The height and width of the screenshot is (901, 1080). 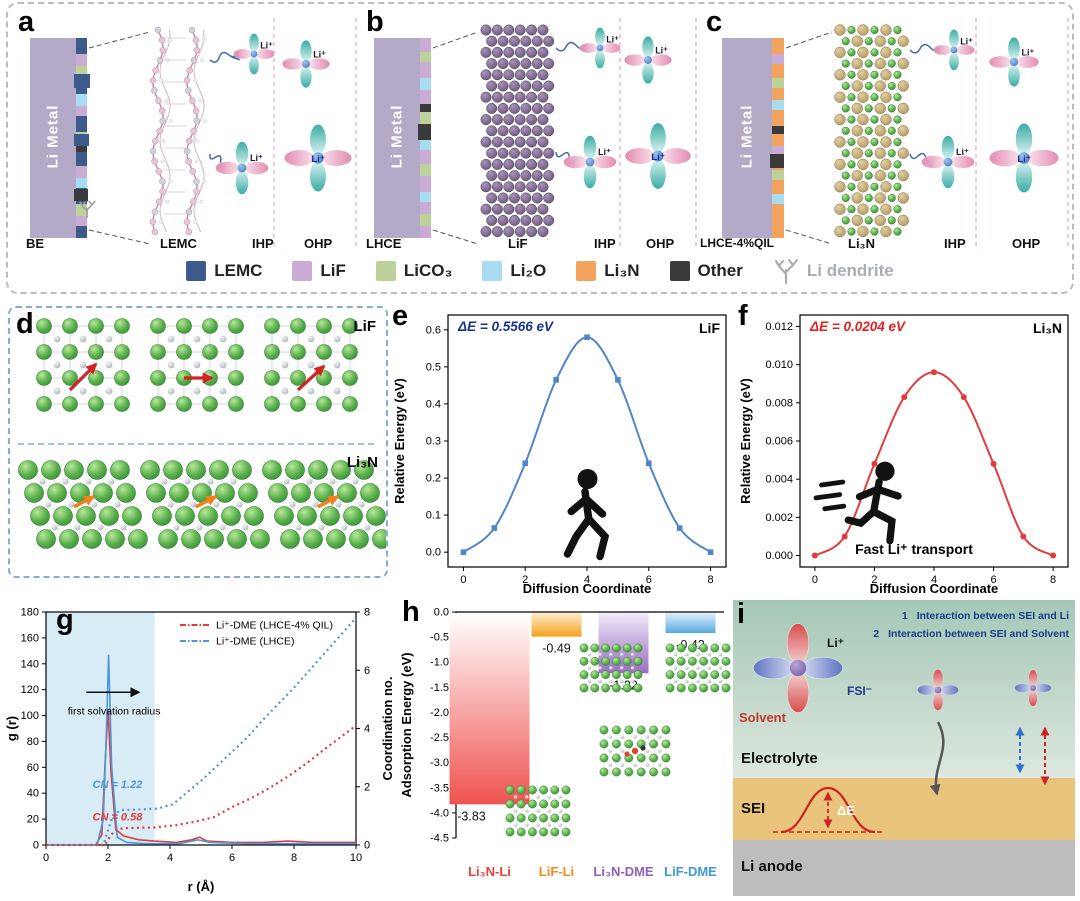 I want to click on svg-text: -3.5, so click(x=439, y=788).